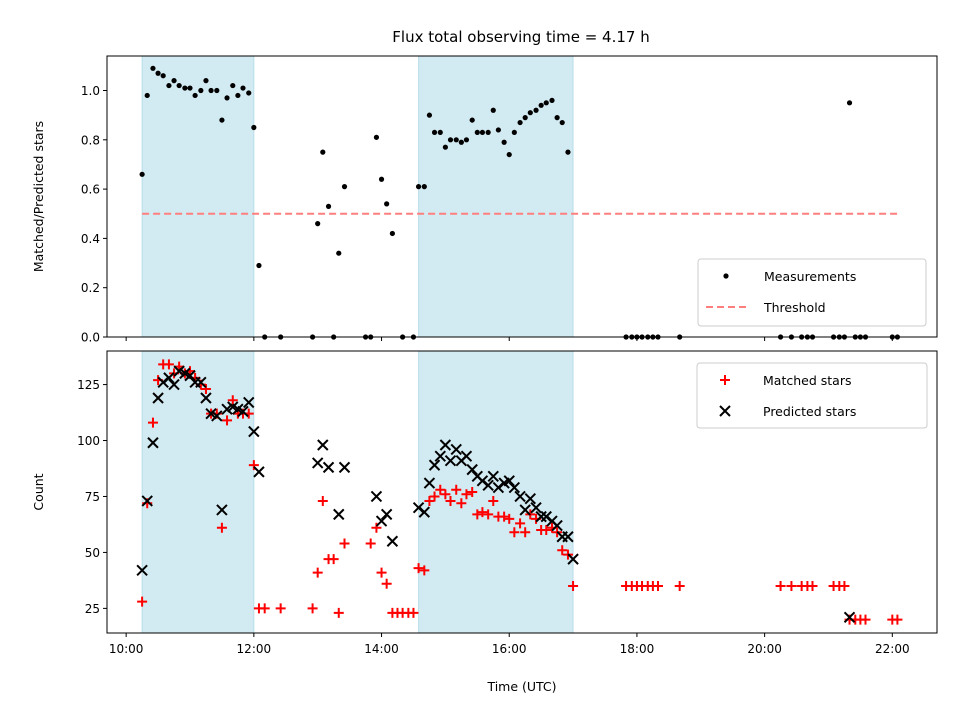 This screenshot has width=960, height=720. Describe the element at coordinates (126, 649) in the screenshot. I see `x-tick-label: 10:00` at that location.